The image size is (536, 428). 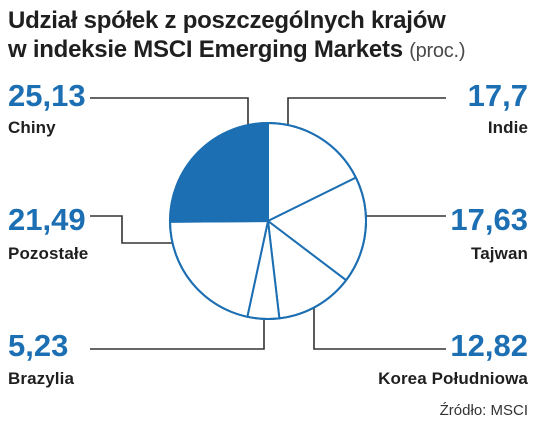 What do you see at coordinates (134, 229) in the screenshot?
I see `leader-pozostale` at bounding box center [134, 229].